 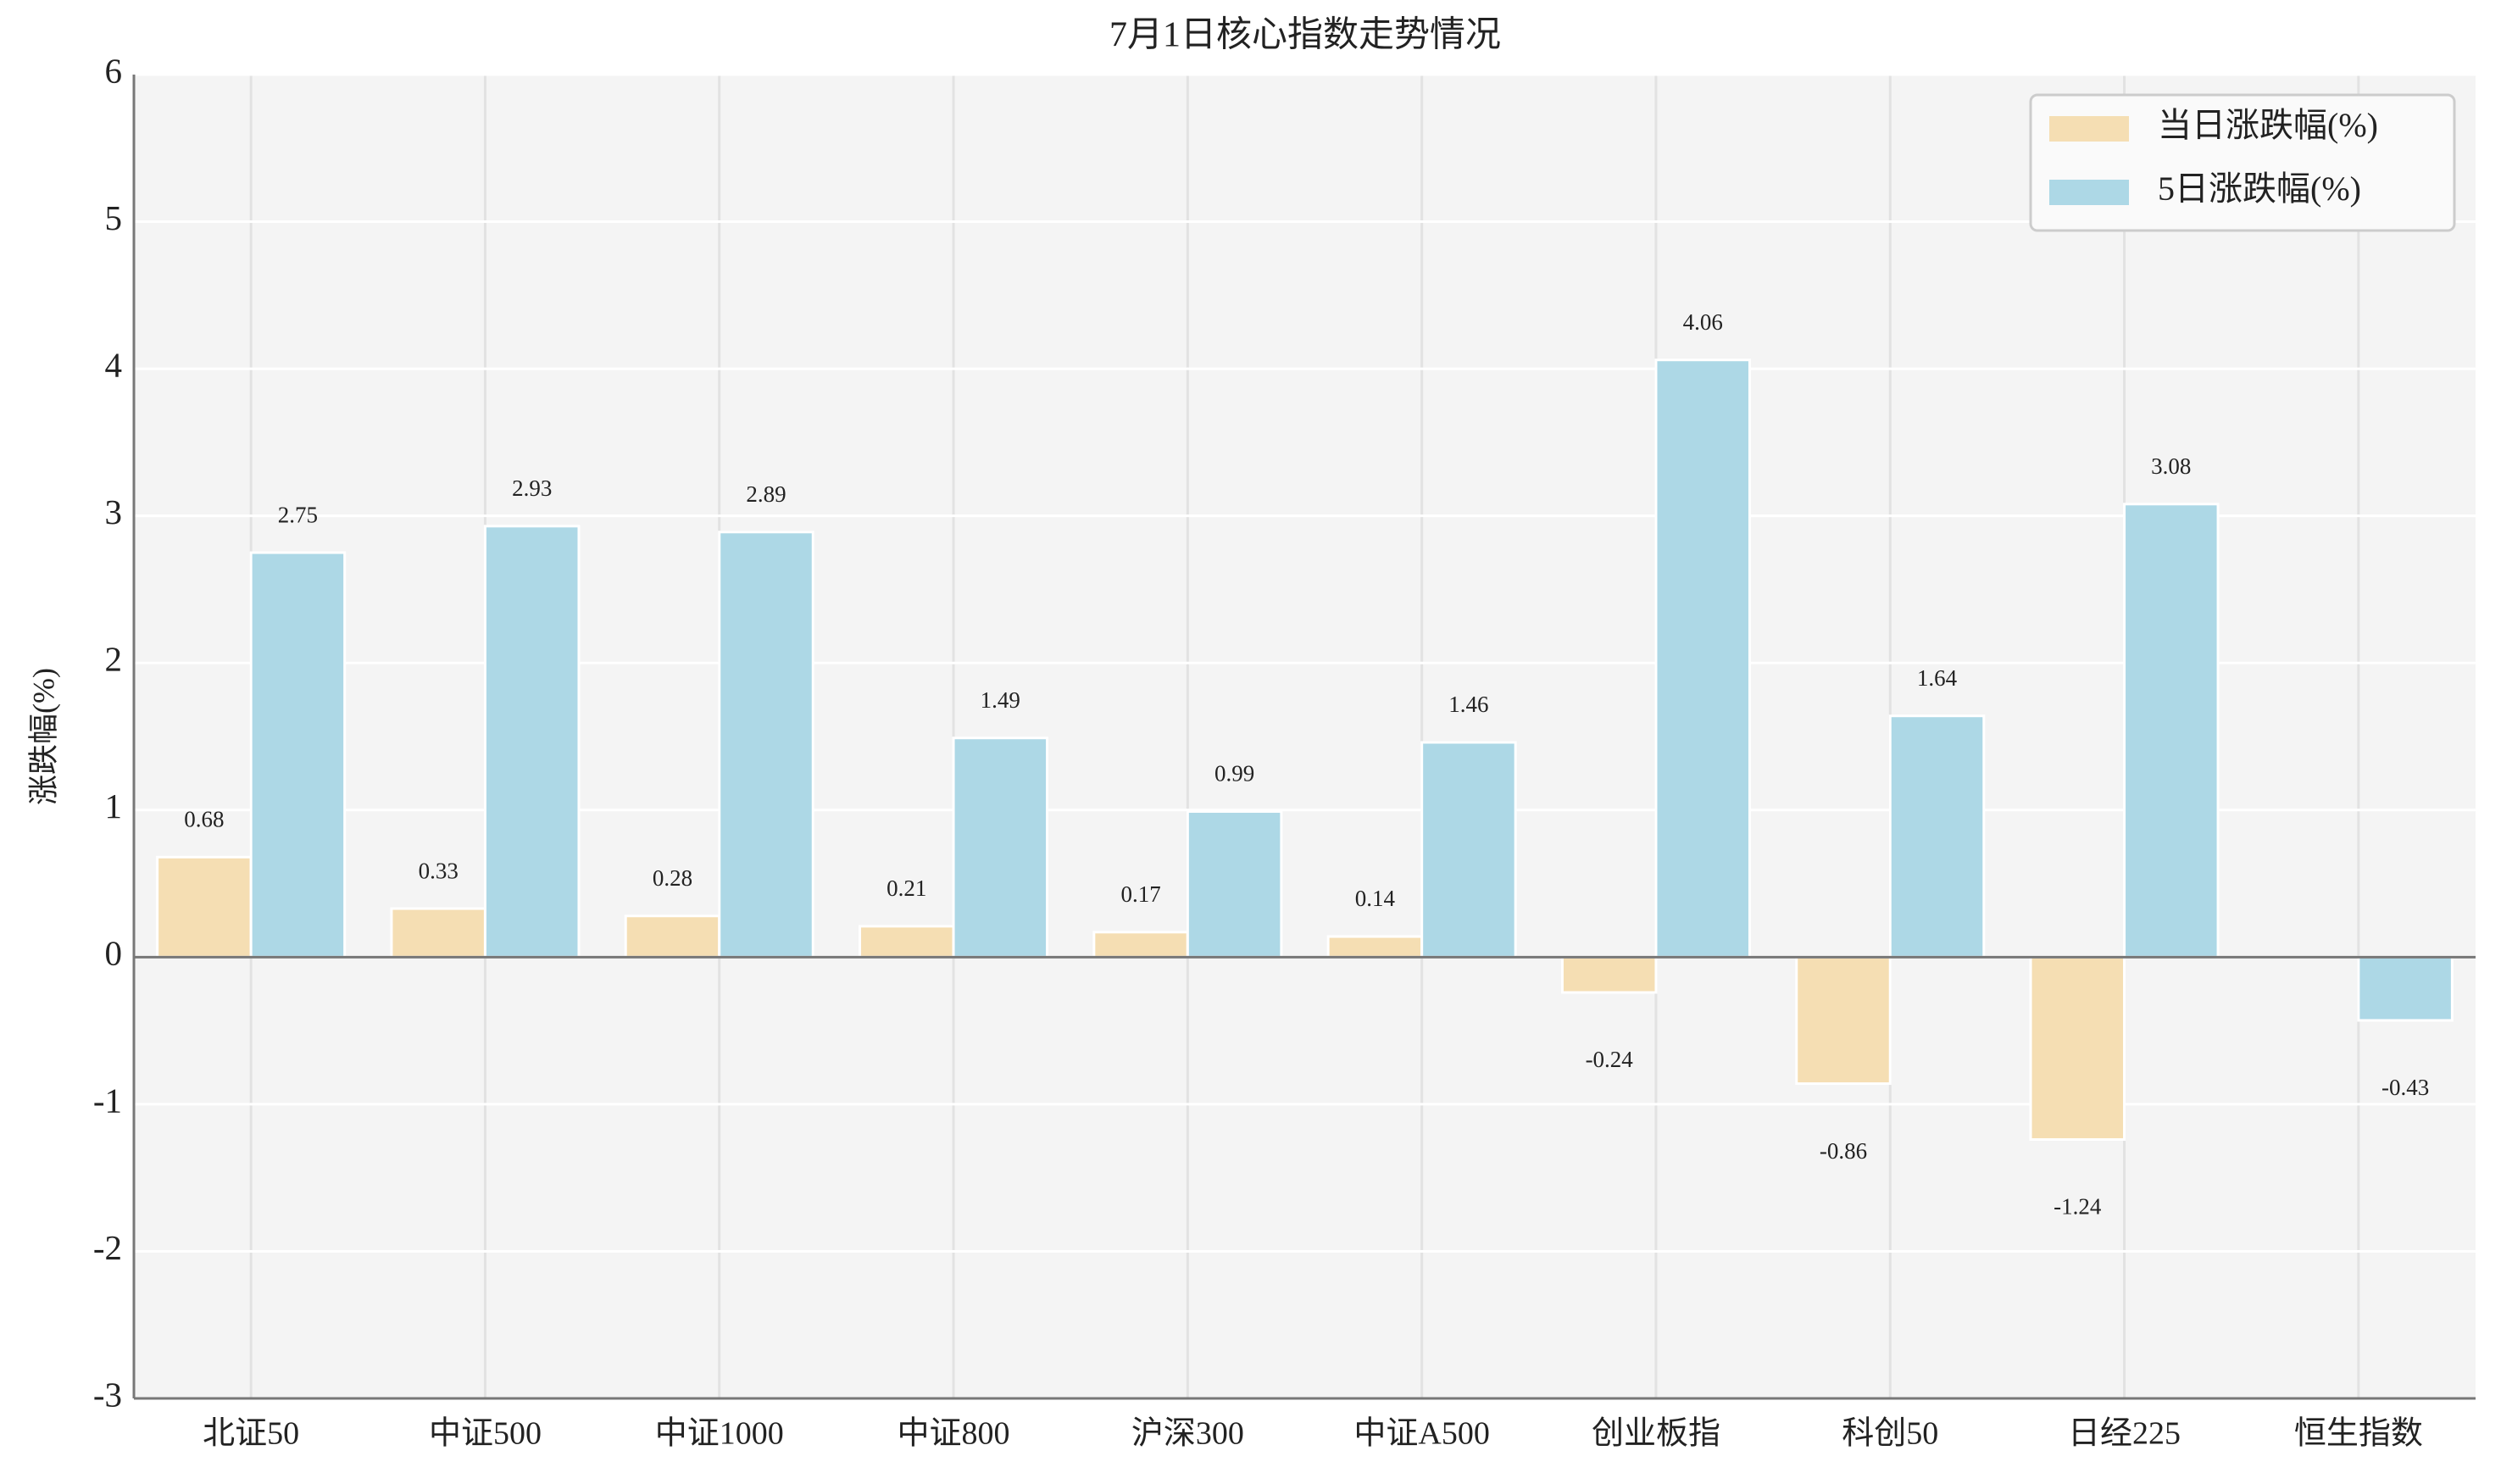 What do you see at coordinates (1375, 899) in the screenshot?
I see `data-label: 0.14` at bounding box center [1375, 899].